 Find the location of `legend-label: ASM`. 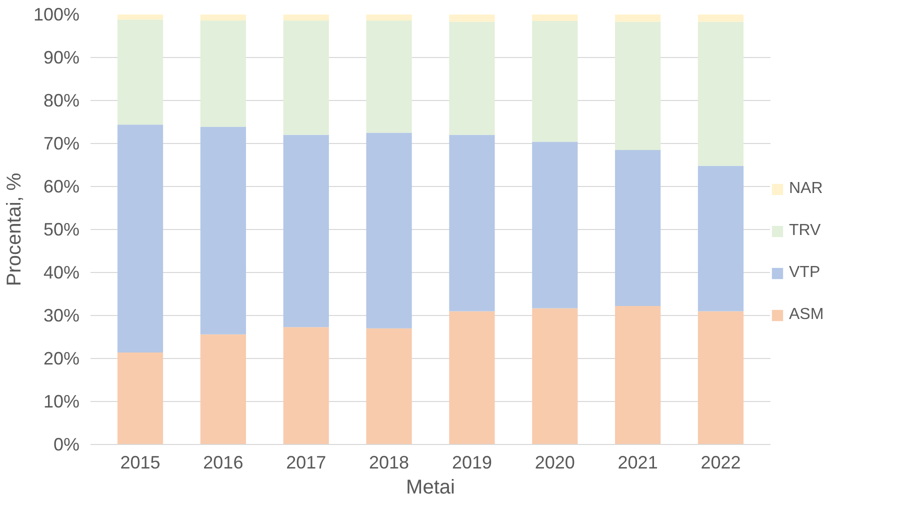

legend-label: ASM is located at coordinates (806, 315).